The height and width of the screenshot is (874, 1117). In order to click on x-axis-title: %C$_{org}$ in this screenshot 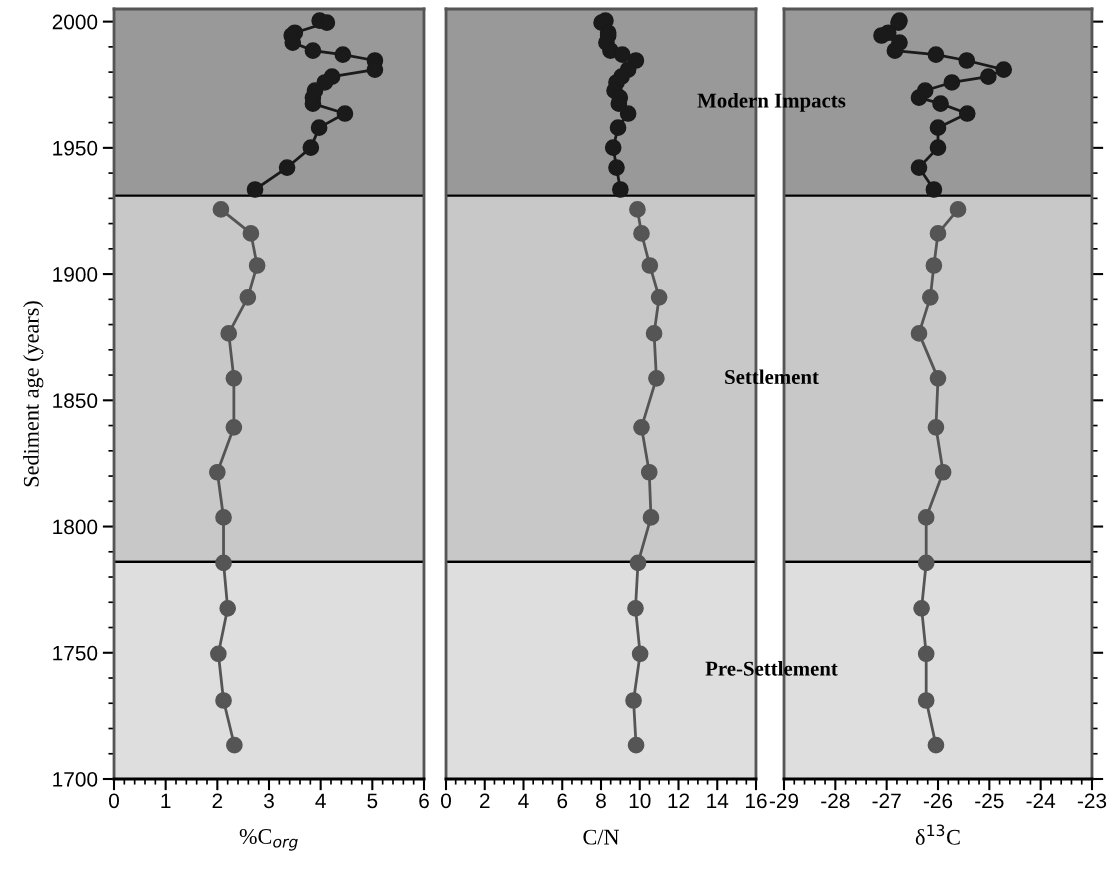, I will do `click(268, 839)`.